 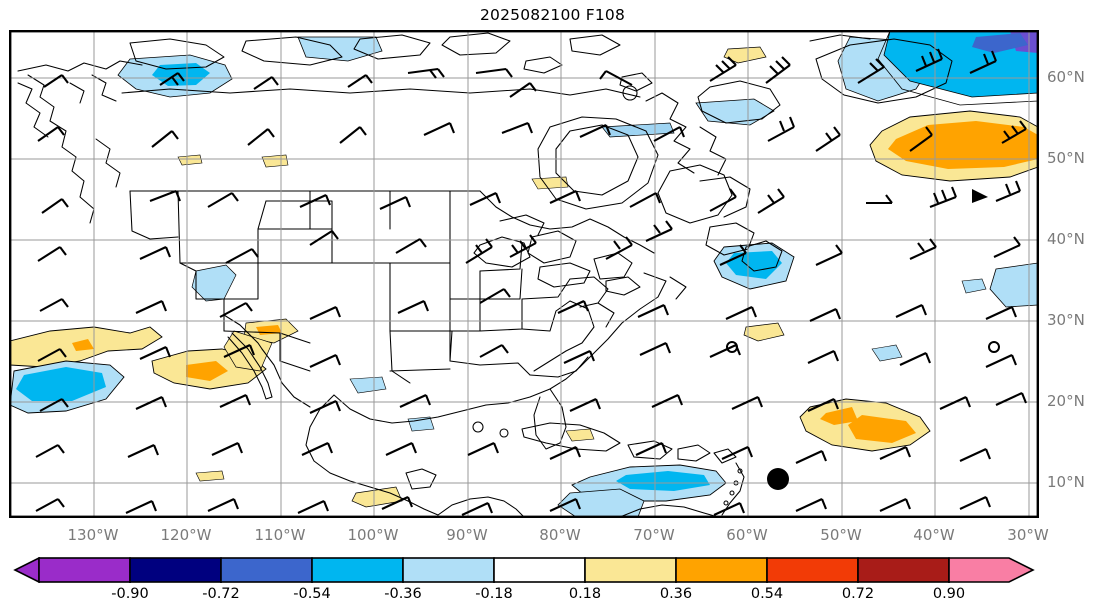 I want to click on wind-barb-calm, so click(x=732, y=347).